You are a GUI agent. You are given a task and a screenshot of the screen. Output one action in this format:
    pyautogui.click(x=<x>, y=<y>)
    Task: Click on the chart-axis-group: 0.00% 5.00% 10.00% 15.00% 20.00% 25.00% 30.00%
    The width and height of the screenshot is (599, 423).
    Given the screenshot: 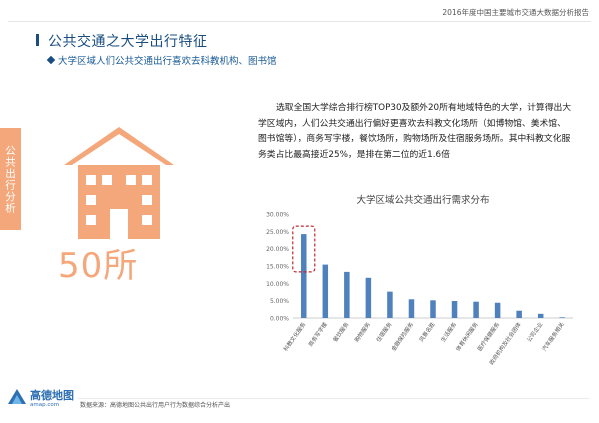 What is the action you would take?
    pyautogui.click(x=419, y=267)
    